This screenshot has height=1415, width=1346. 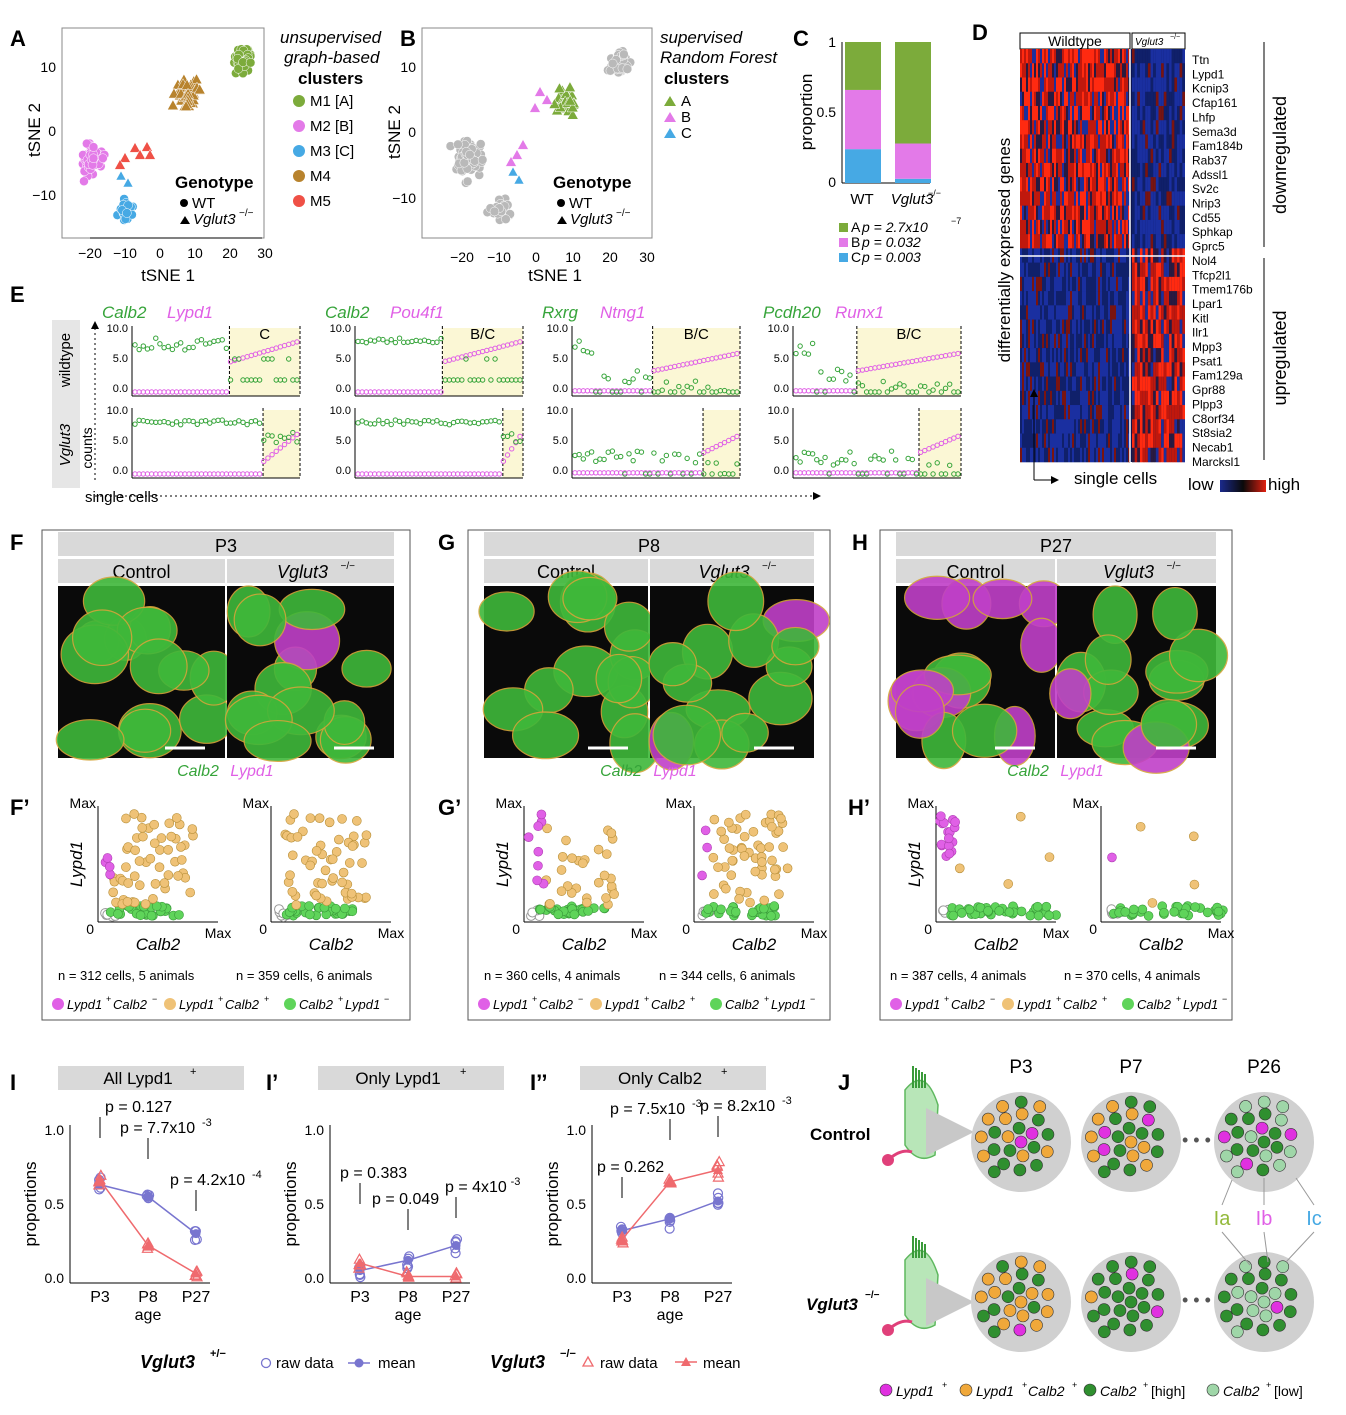 What do you see at coordinates (1149, 42) in the screenshot?
I see `heatmap-col-ko-label: Vglut3` at bounding box center [1149, 42].